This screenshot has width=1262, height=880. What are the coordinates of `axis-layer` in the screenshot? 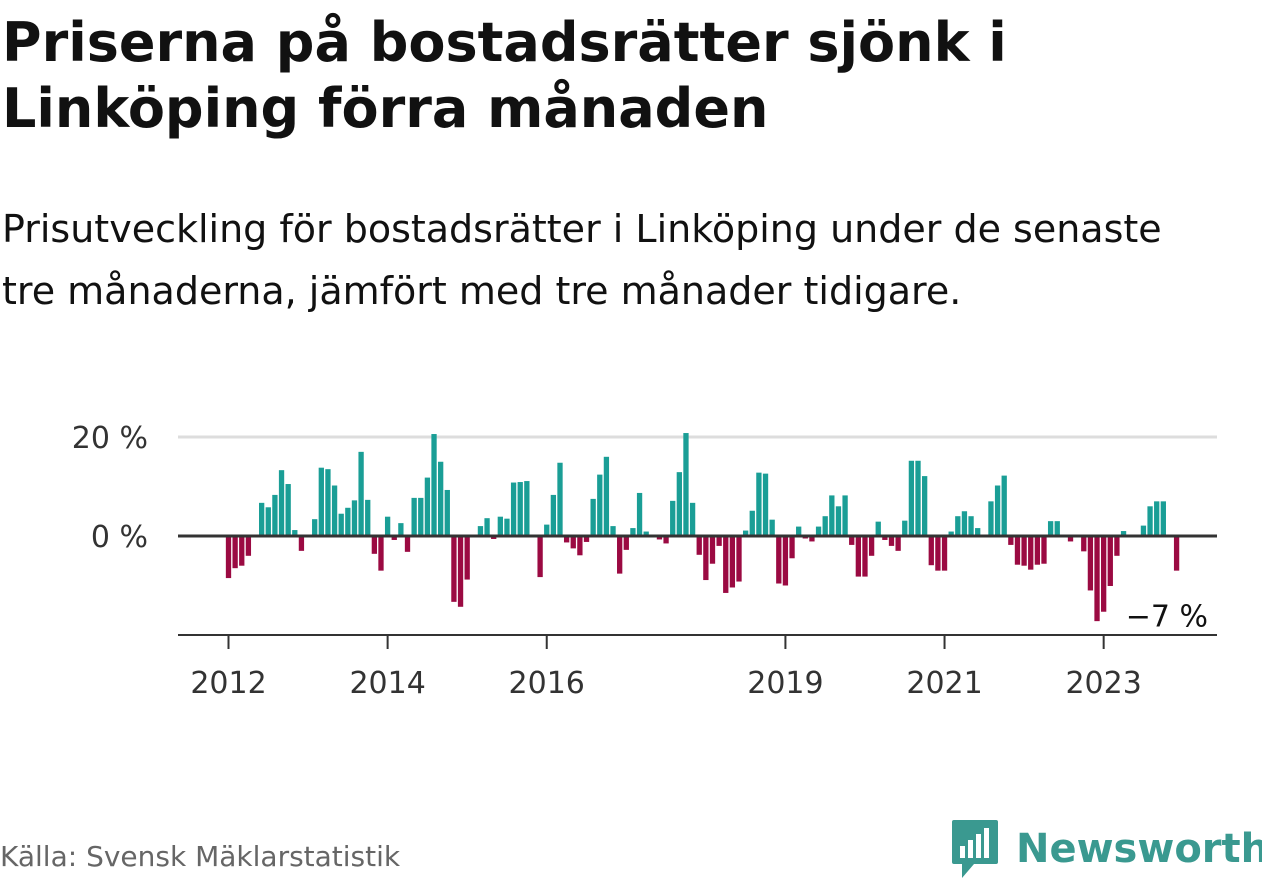 It's located at (697, 591).